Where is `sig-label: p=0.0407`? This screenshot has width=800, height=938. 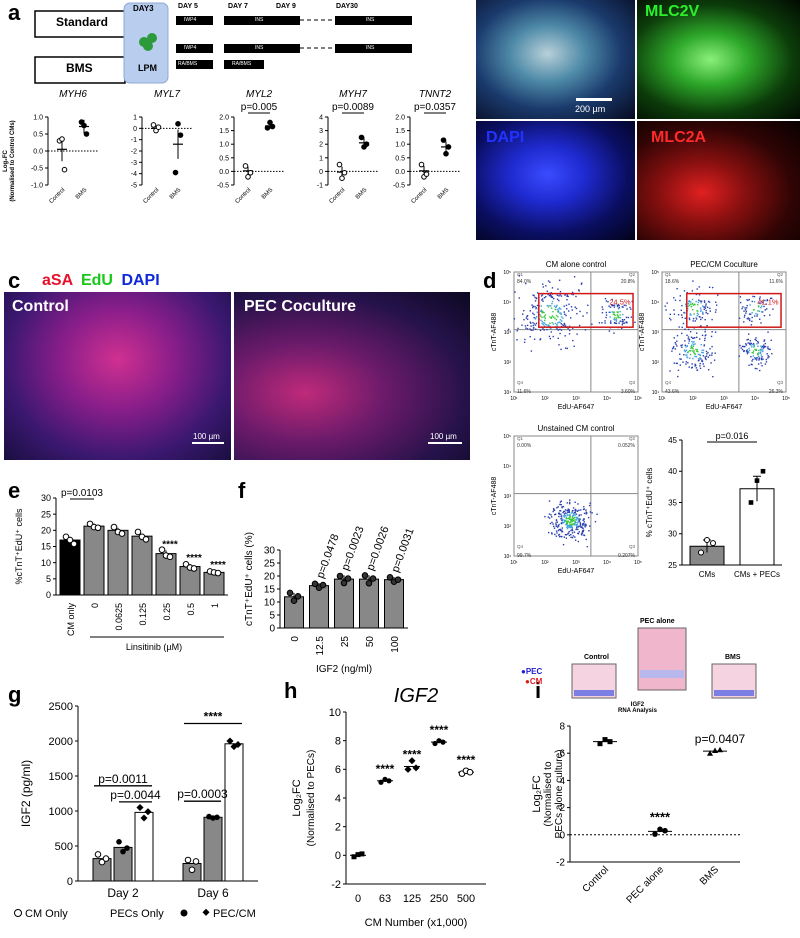
sig-label: p=0.0407 is located at coordinates (720, 739).